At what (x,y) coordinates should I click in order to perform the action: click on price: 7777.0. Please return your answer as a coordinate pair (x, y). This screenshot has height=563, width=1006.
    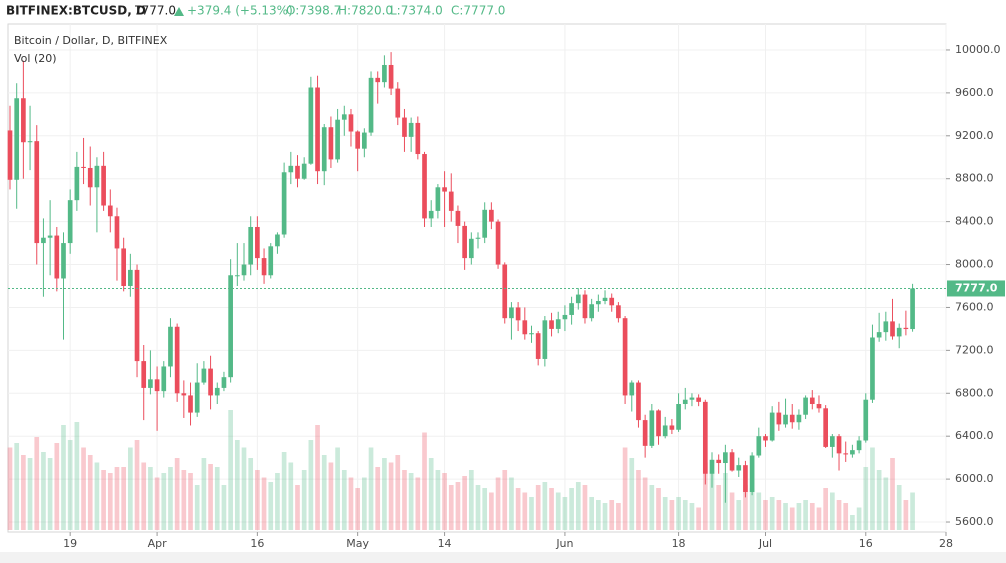
    Looking at the image, I should click on (155, 11).